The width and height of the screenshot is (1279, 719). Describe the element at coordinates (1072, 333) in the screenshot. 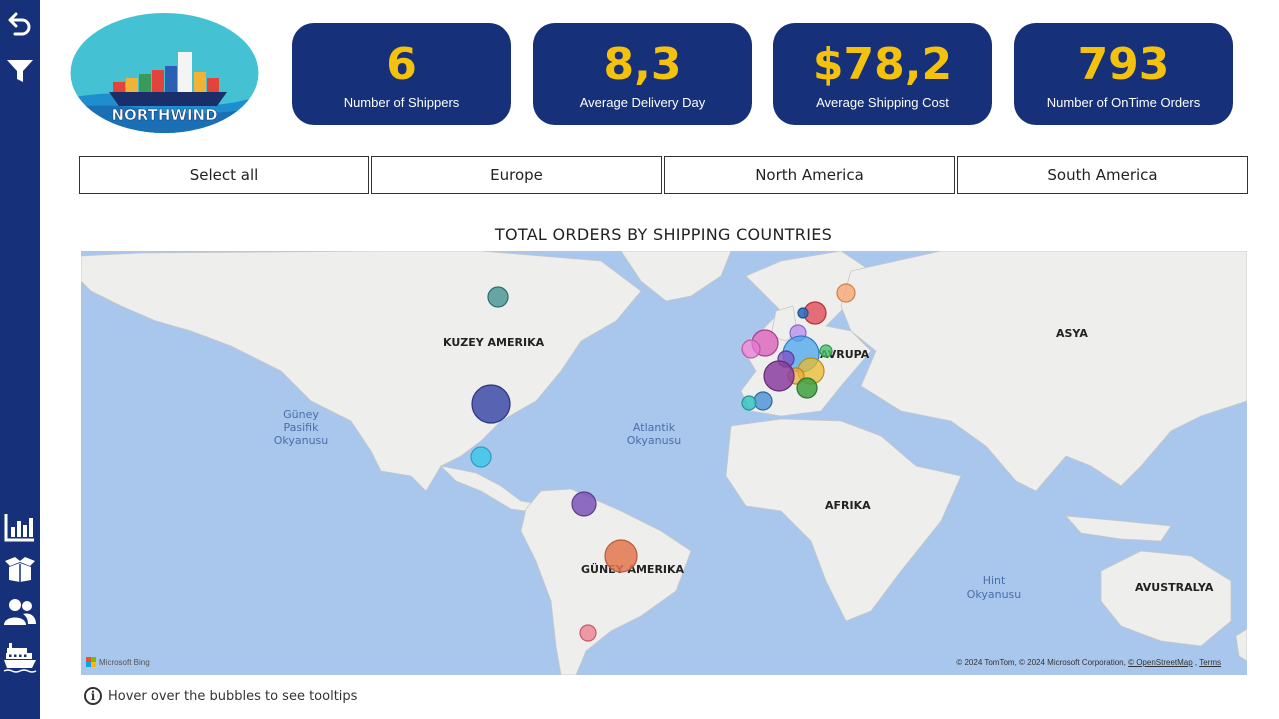

I see `region-label-asia: ASYA` at that location.